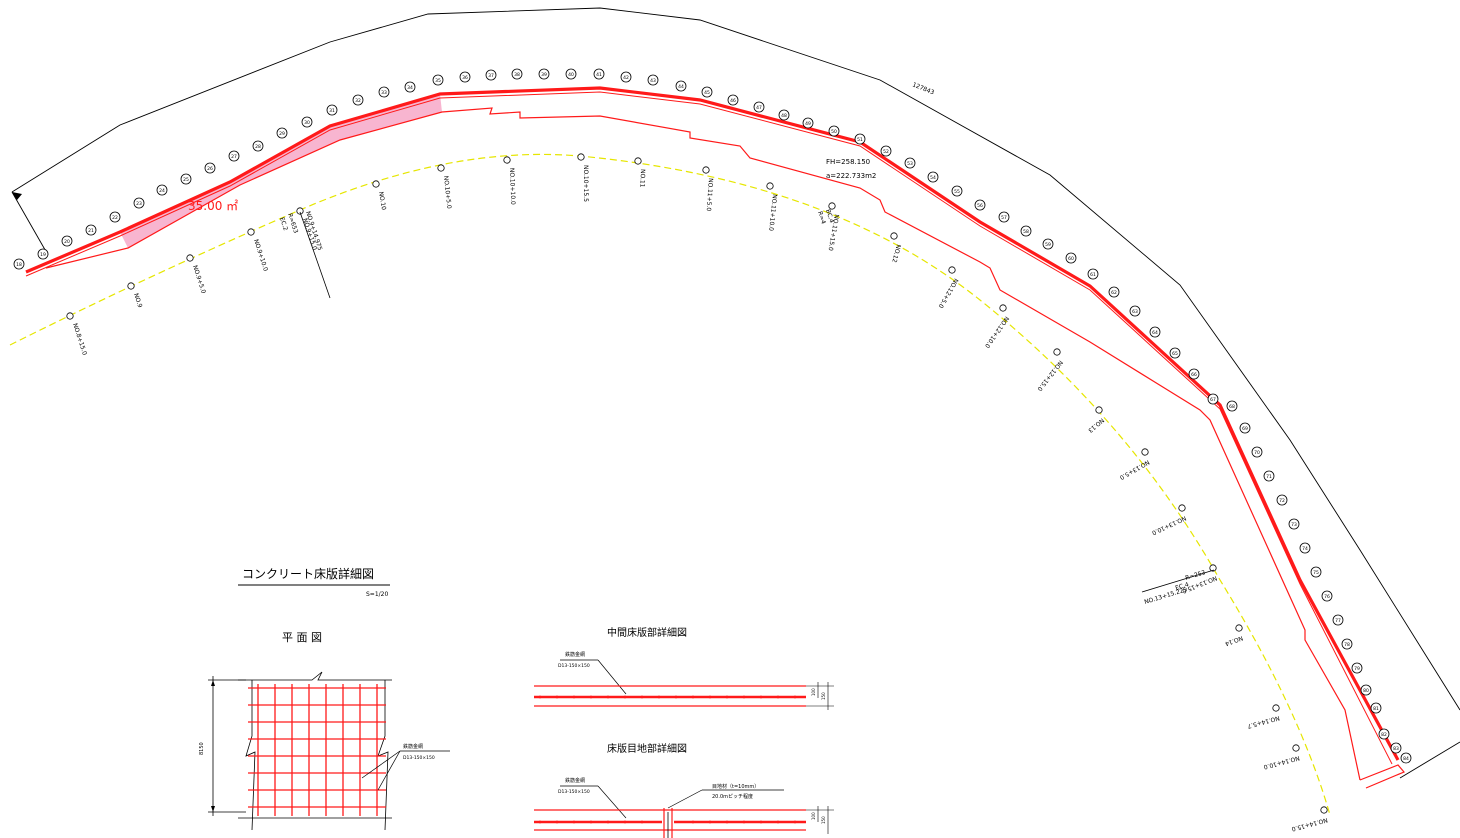  I want to click on svg-text: 20, so click(67, 242).